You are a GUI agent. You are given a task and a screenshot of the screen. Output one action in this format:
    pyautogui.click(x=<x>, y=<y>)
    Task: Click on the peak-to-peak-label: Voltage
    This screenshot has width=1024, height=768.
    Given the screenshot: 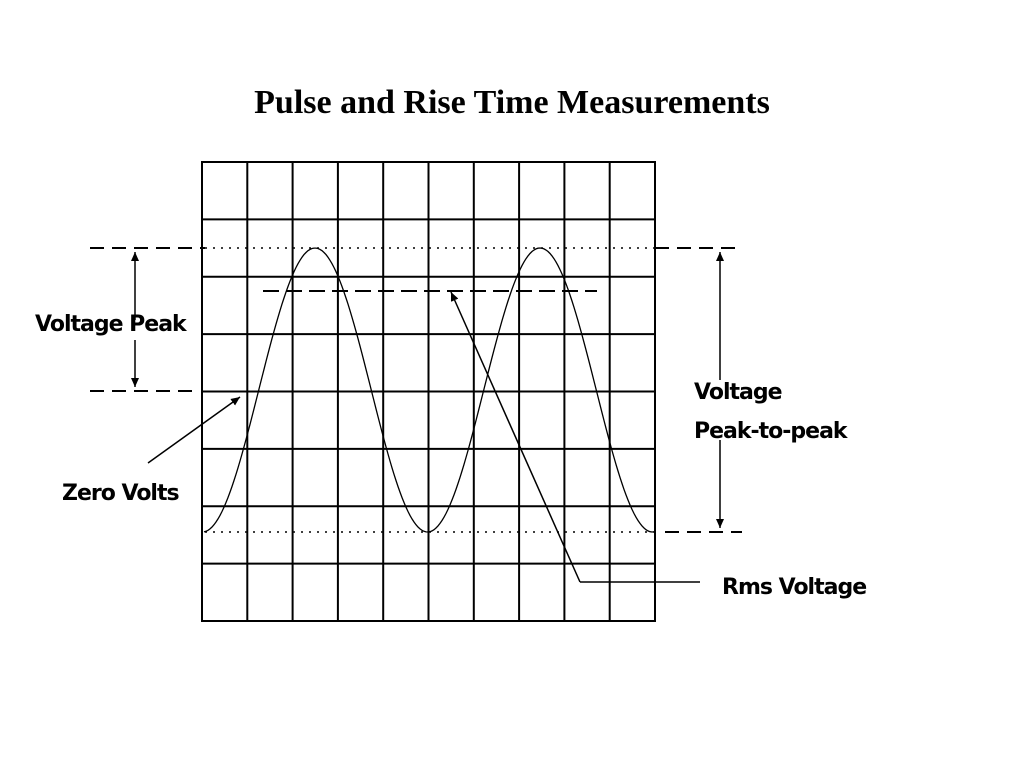 What is the action you would take?
    pyautogui.click(x=738, y=392)
    